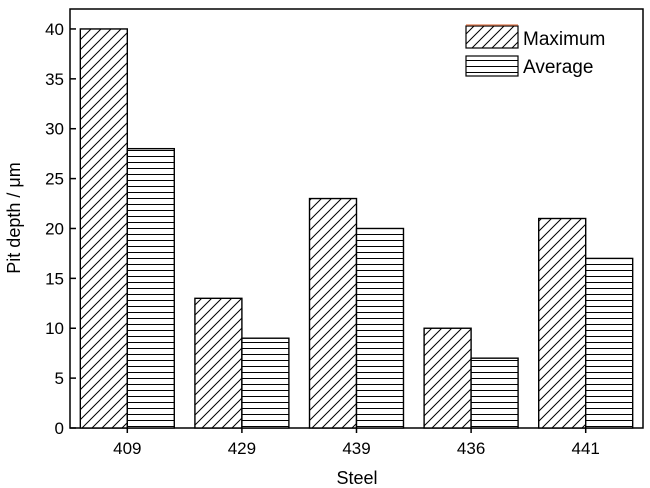  What do you see at coordinates (535, 51) in the screenshot?
I see `legend: Maximum Average` at bounding box center [535, 51].